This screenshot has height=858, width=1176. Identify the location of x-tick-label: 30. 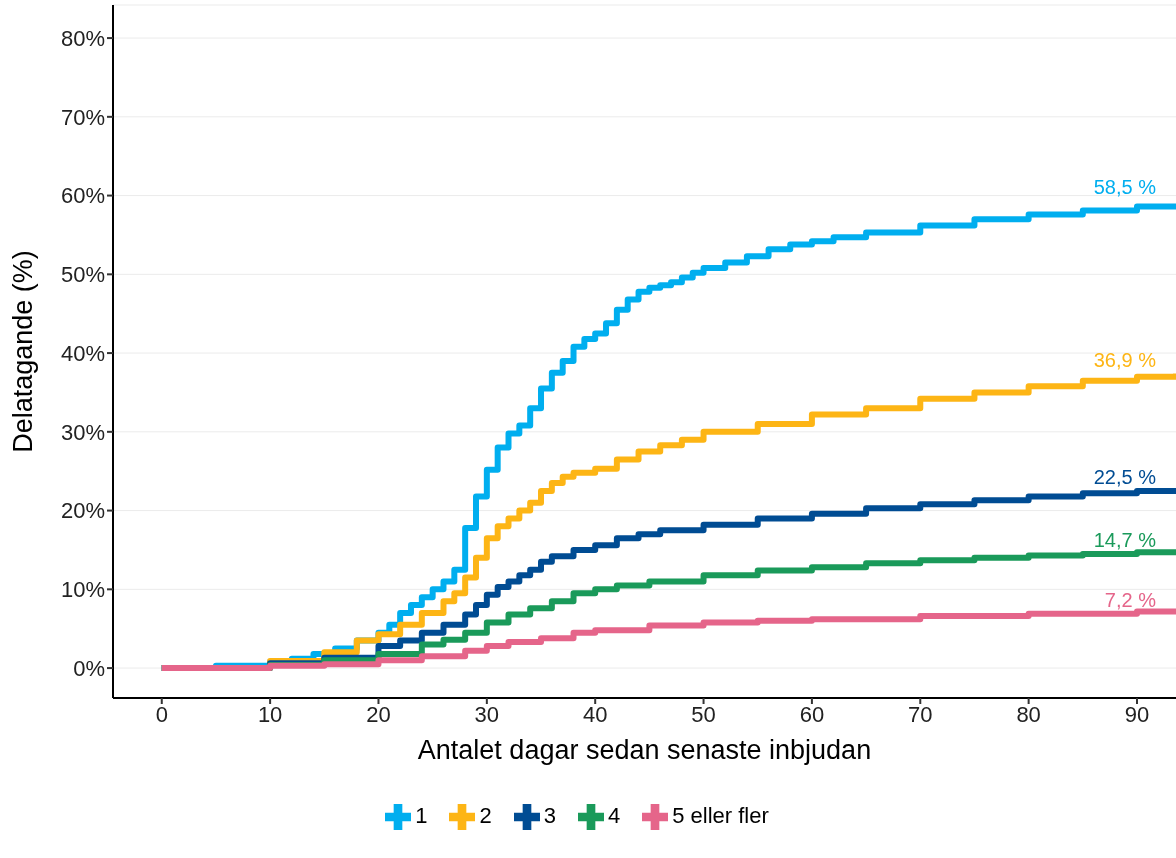
(487, 714).